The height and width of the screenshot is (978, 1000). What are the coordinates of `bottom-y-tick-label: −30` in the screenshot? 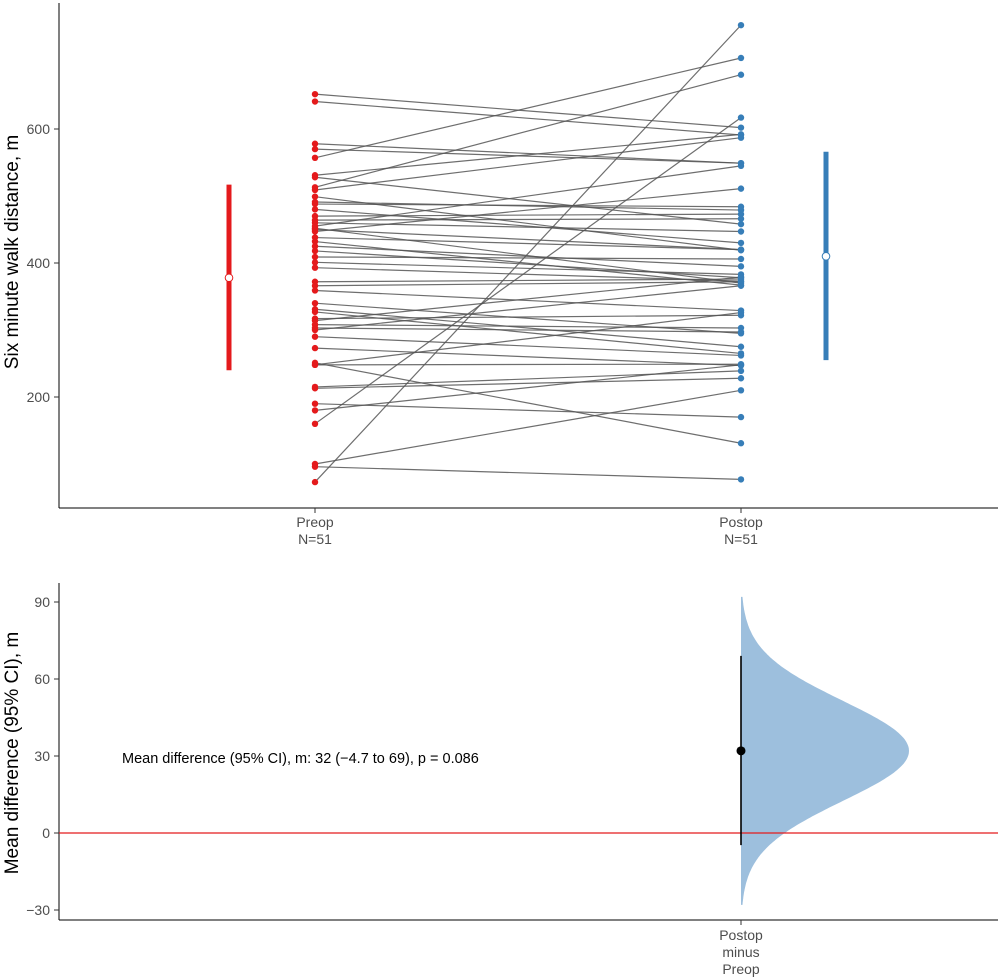 It's located at (38, 910).